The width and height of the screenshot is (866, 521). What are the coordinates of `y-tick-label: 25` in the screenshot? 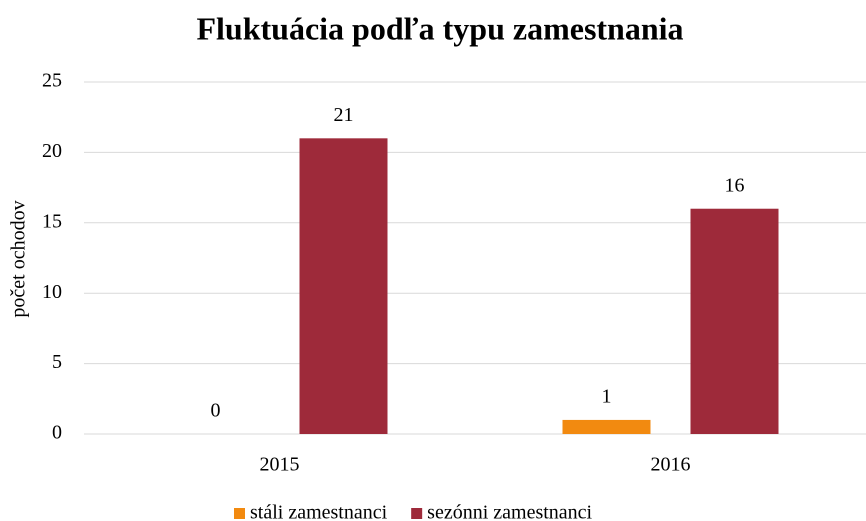 It's located at (52, 81).